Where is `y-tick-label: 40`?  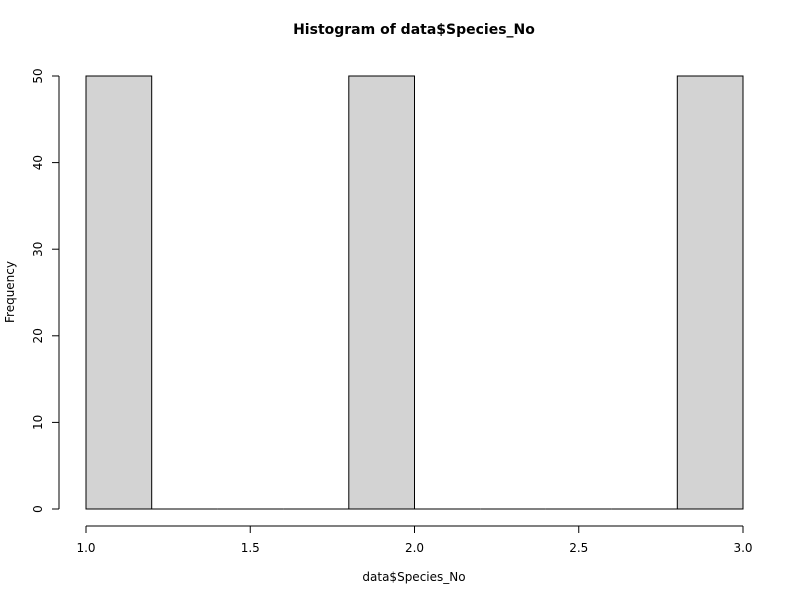
y-tick-label: 40 is located at coordinates (38, 162).